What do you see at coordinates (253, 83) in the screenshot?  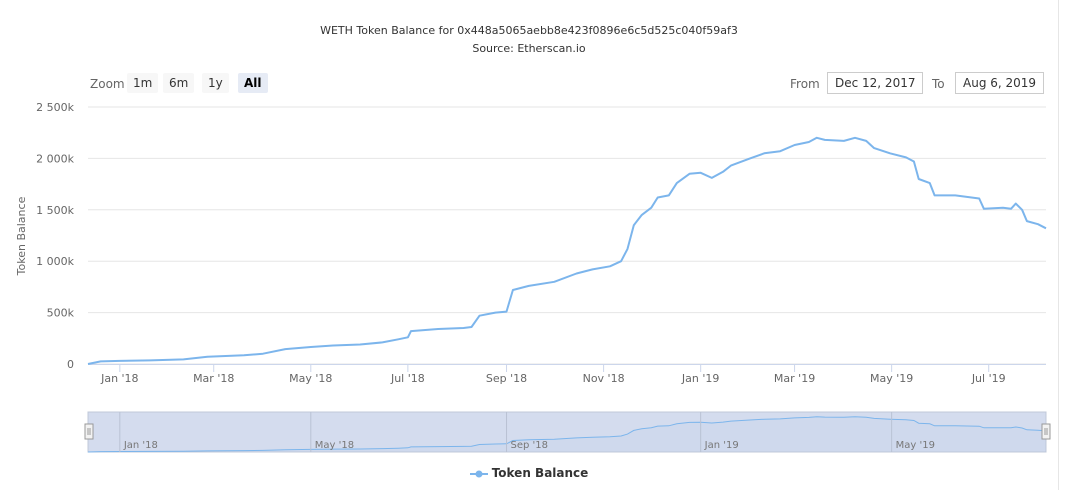 I see `zoom-all-button: All` at bounding box center [253, 83].